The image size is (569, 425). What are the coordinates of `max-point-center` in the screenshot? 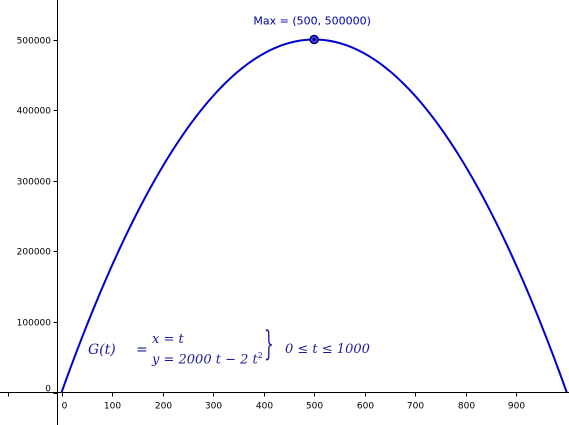 It's located at (314, 39).